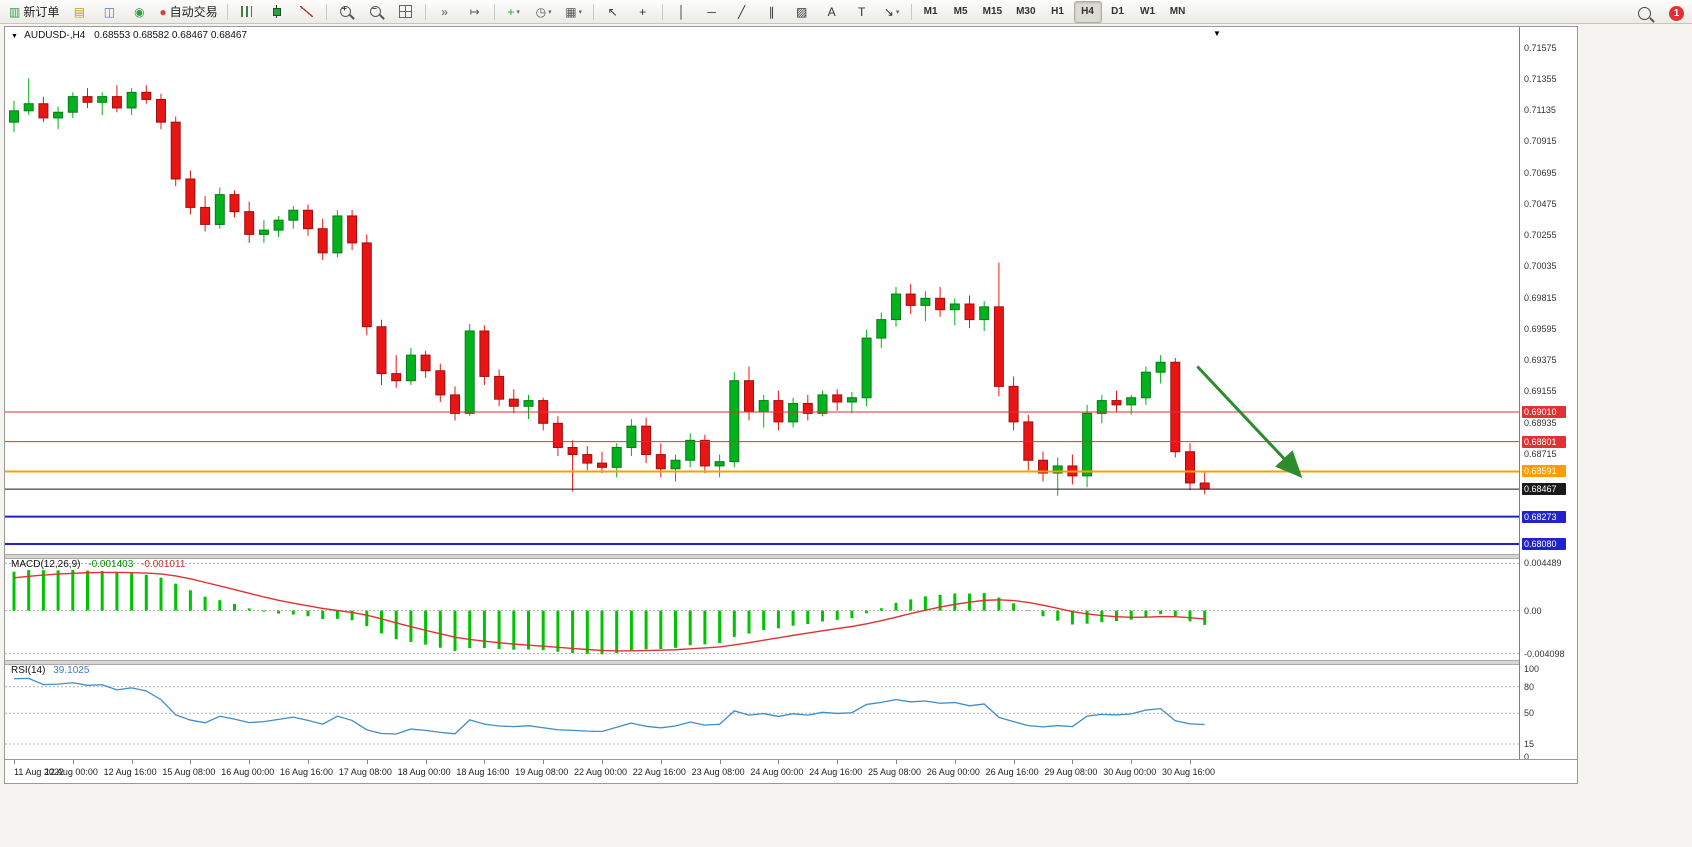 The height and width of the screenshot is (847, 1692). Describe the element at coordinates (580, 12) in the screenshot. I see `chevron-down-icon: ▾` at that location.